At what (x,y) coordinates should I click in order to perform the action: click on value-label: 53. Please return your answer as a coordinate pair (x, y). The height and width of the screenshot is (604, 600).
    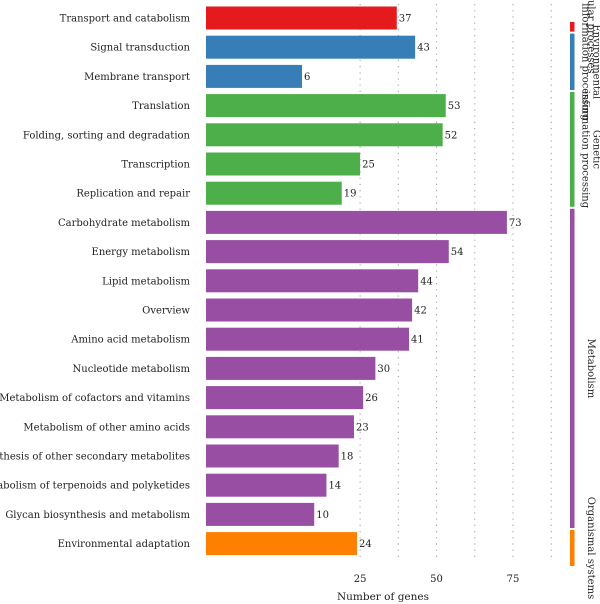
    Looking at the image, I should click on (454, 106).